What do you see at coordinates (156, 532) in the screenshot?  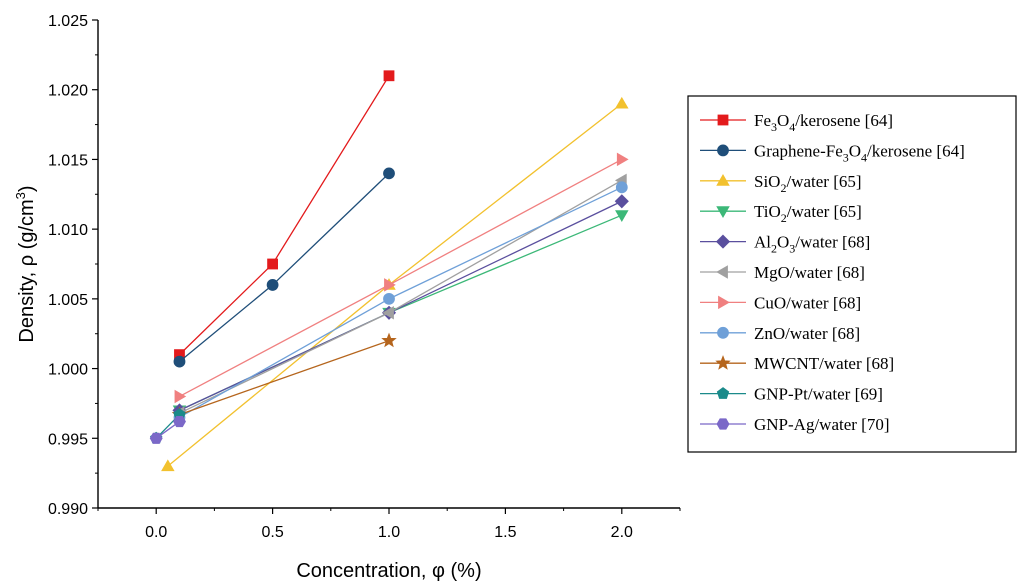 I see `x-tick-label: 0.0` at bounding box center [156, 532].